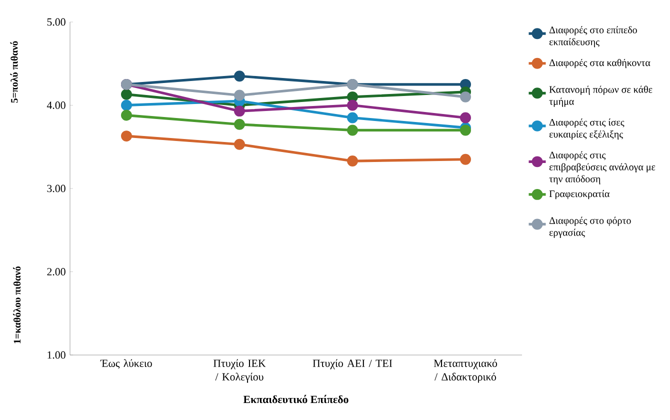 This screenshot has height=420, width=670. Describe the element at coordinates (56, 105) in the screenshot. I see `y-tick-label: 4.00` at that location.